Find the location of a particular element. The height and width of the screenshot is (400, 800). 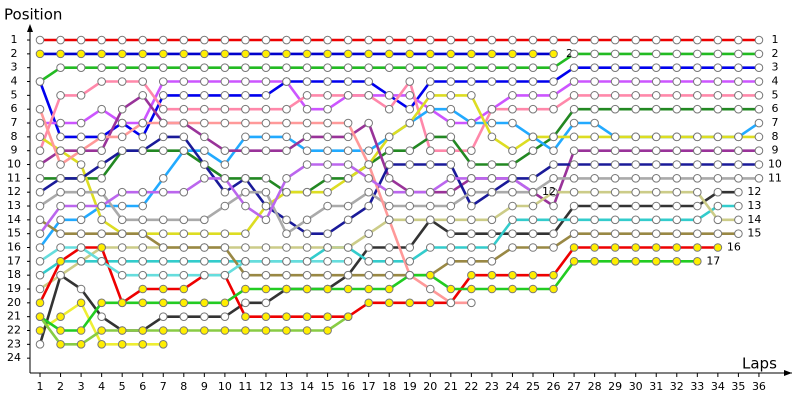

x-tick-label: 21 is located at coordinates (451, 386).